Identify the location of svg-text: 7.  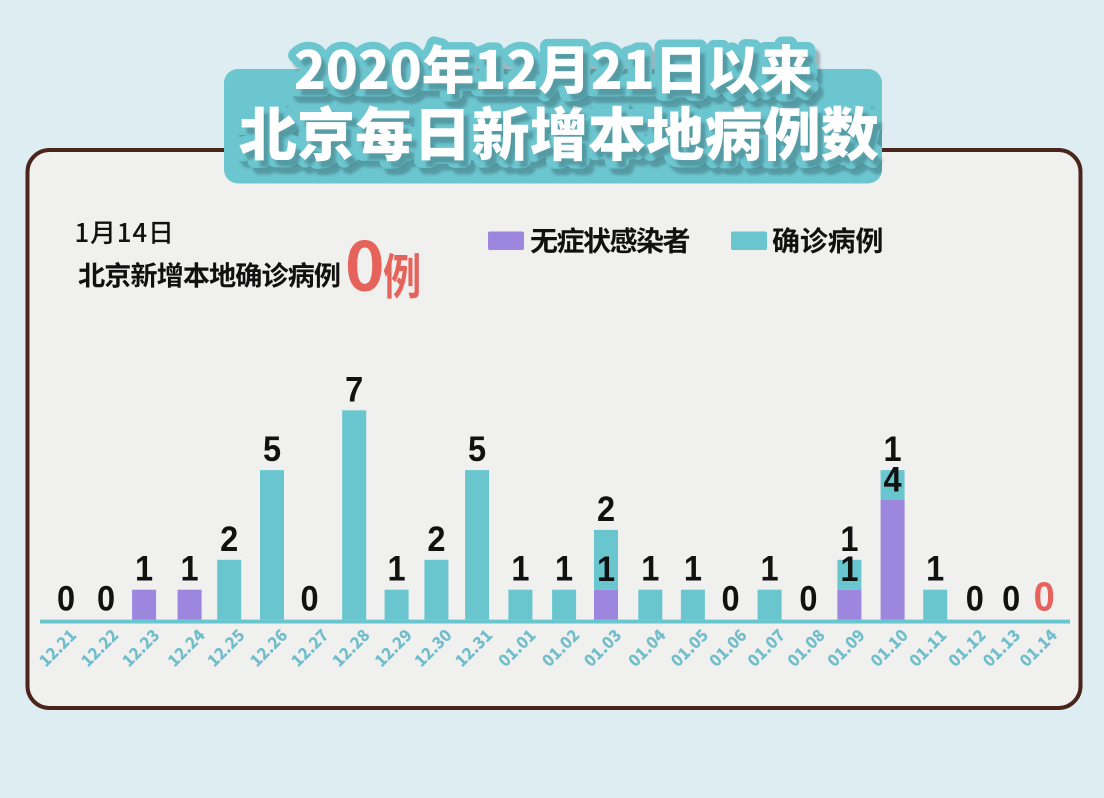
(354, 389).